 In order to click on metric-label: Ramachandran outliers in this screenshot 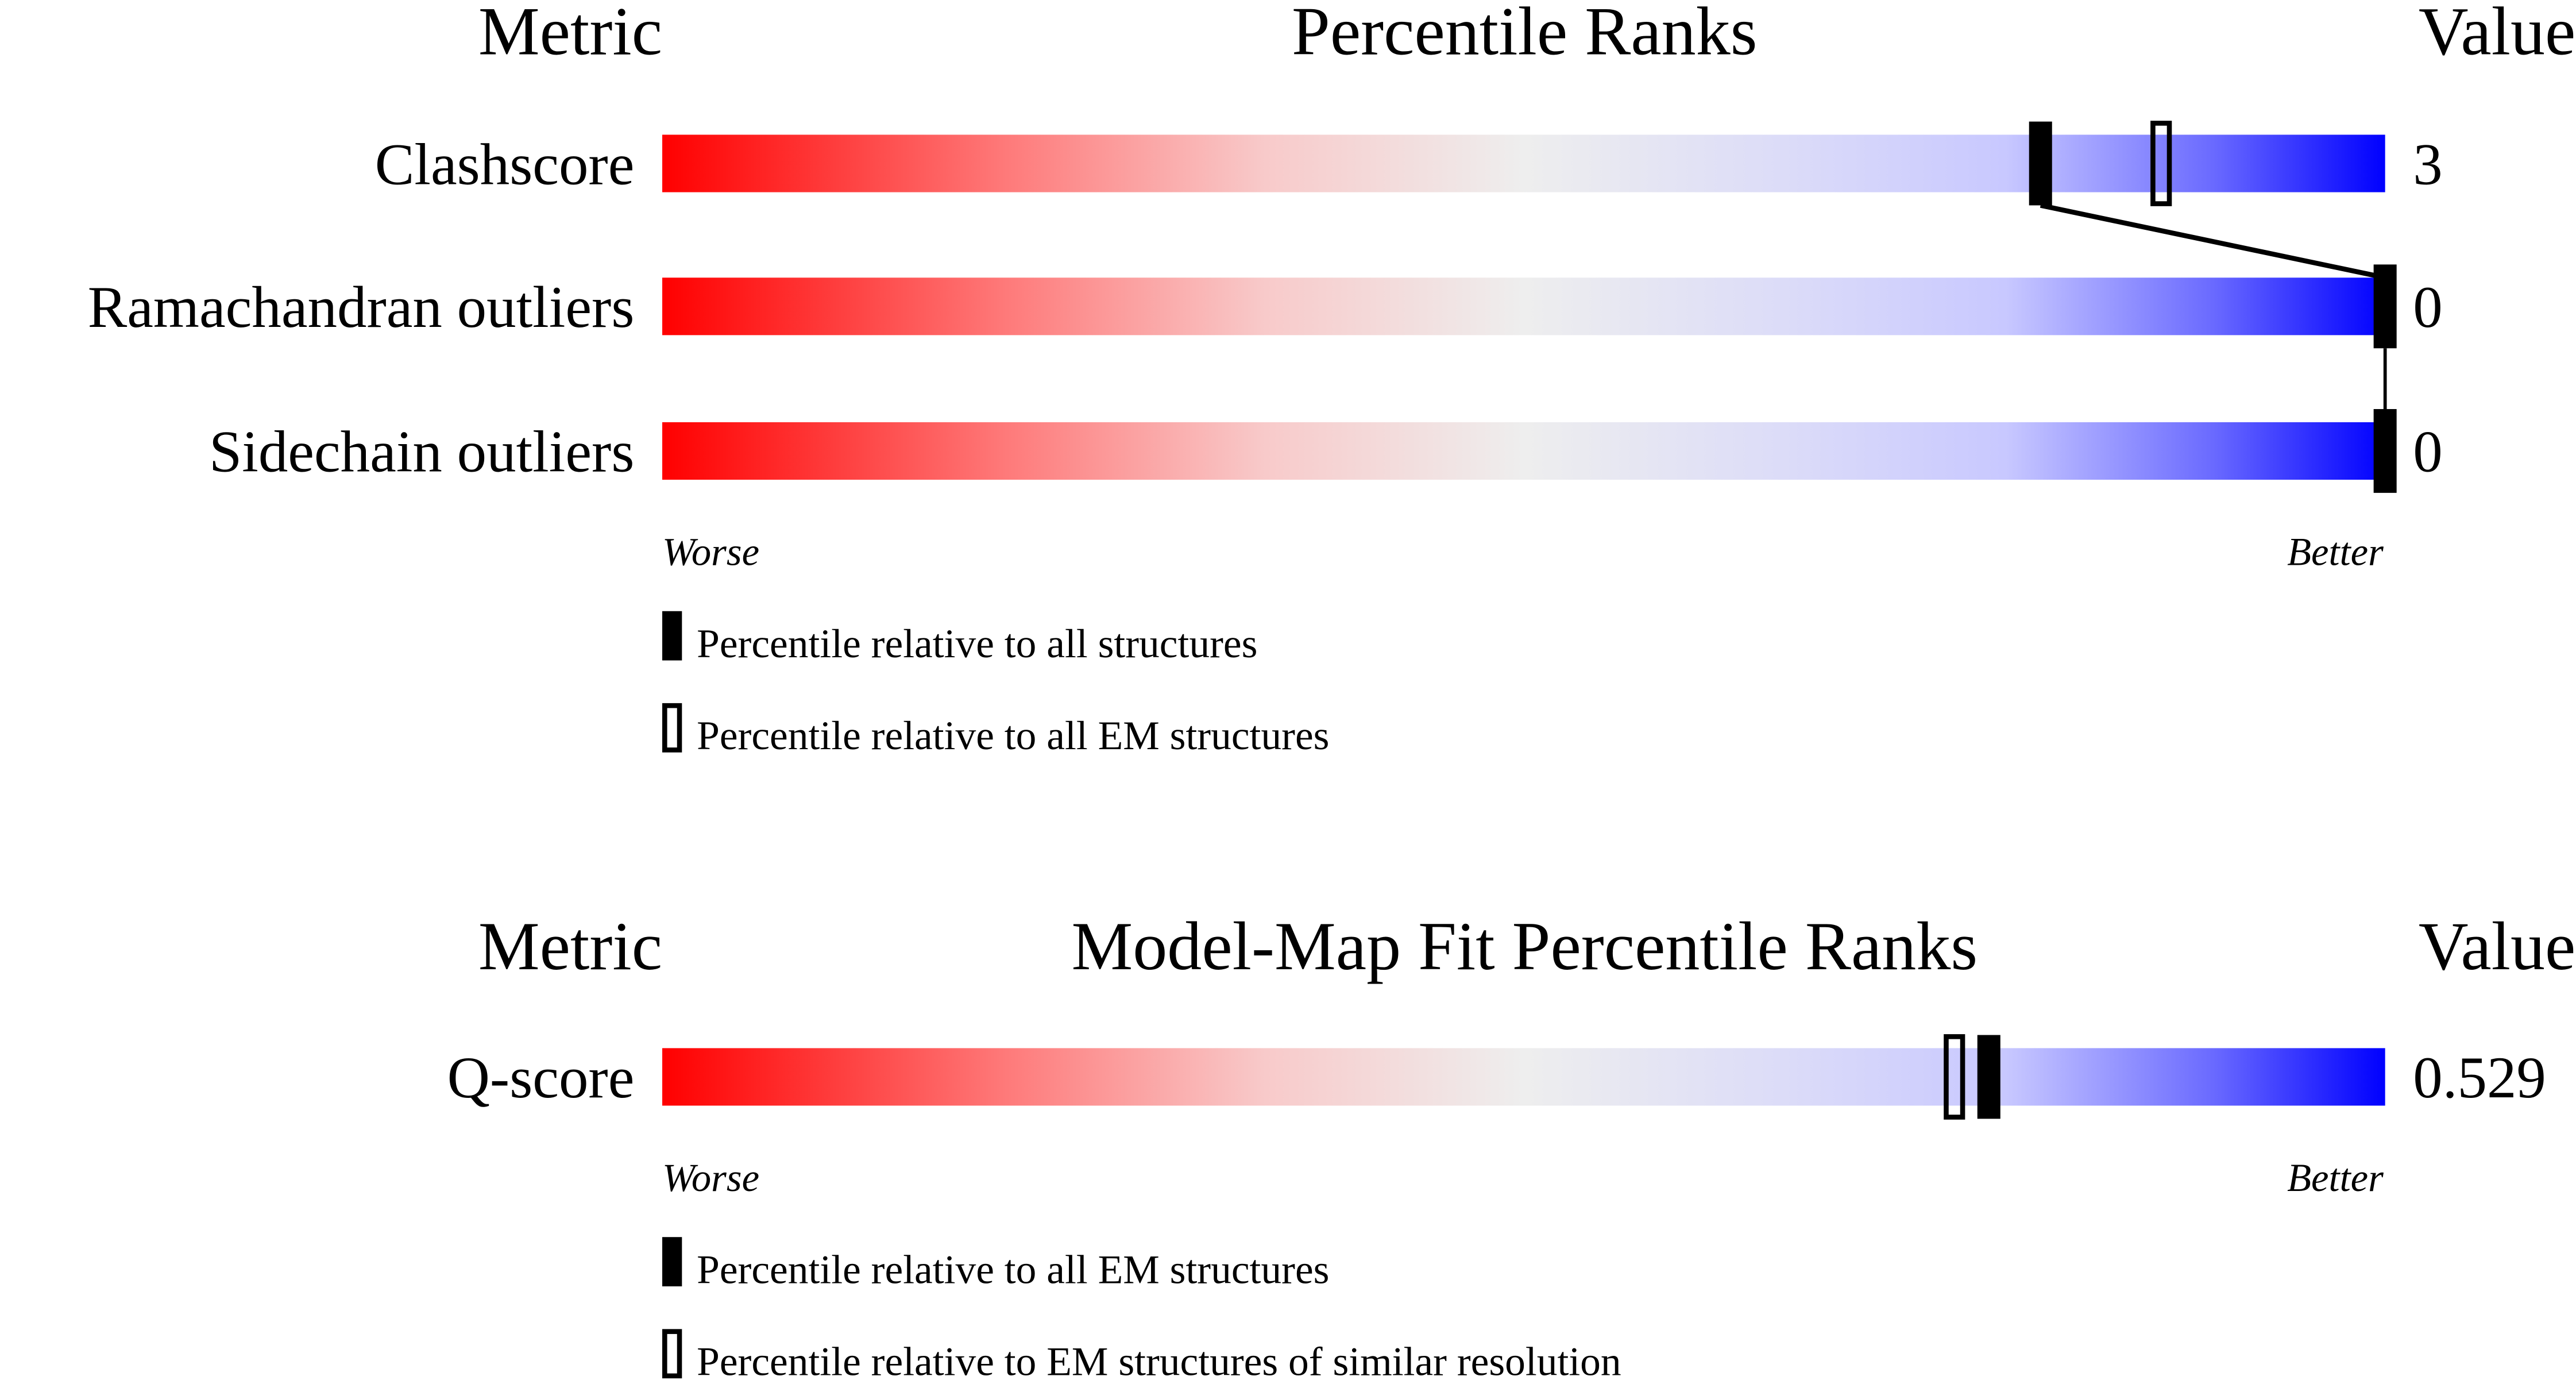, I will do `click(361, 307)`.